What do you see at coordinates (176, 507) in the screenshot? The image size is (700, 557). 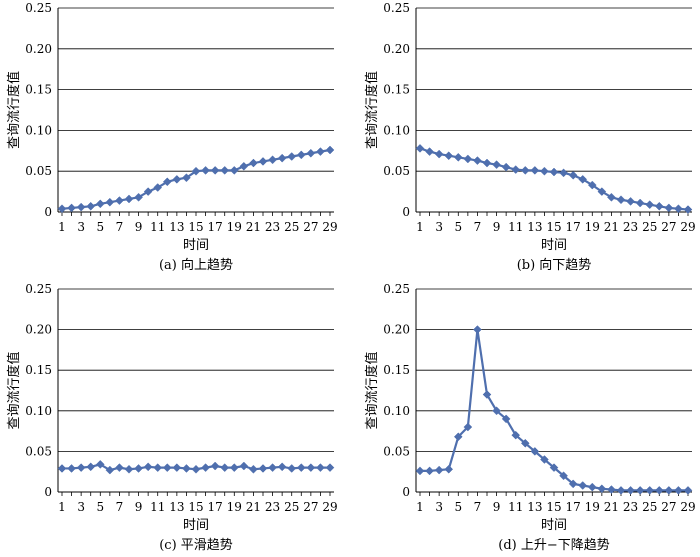 I see `x-tick-label: 13` at bounding box center [176, 507].